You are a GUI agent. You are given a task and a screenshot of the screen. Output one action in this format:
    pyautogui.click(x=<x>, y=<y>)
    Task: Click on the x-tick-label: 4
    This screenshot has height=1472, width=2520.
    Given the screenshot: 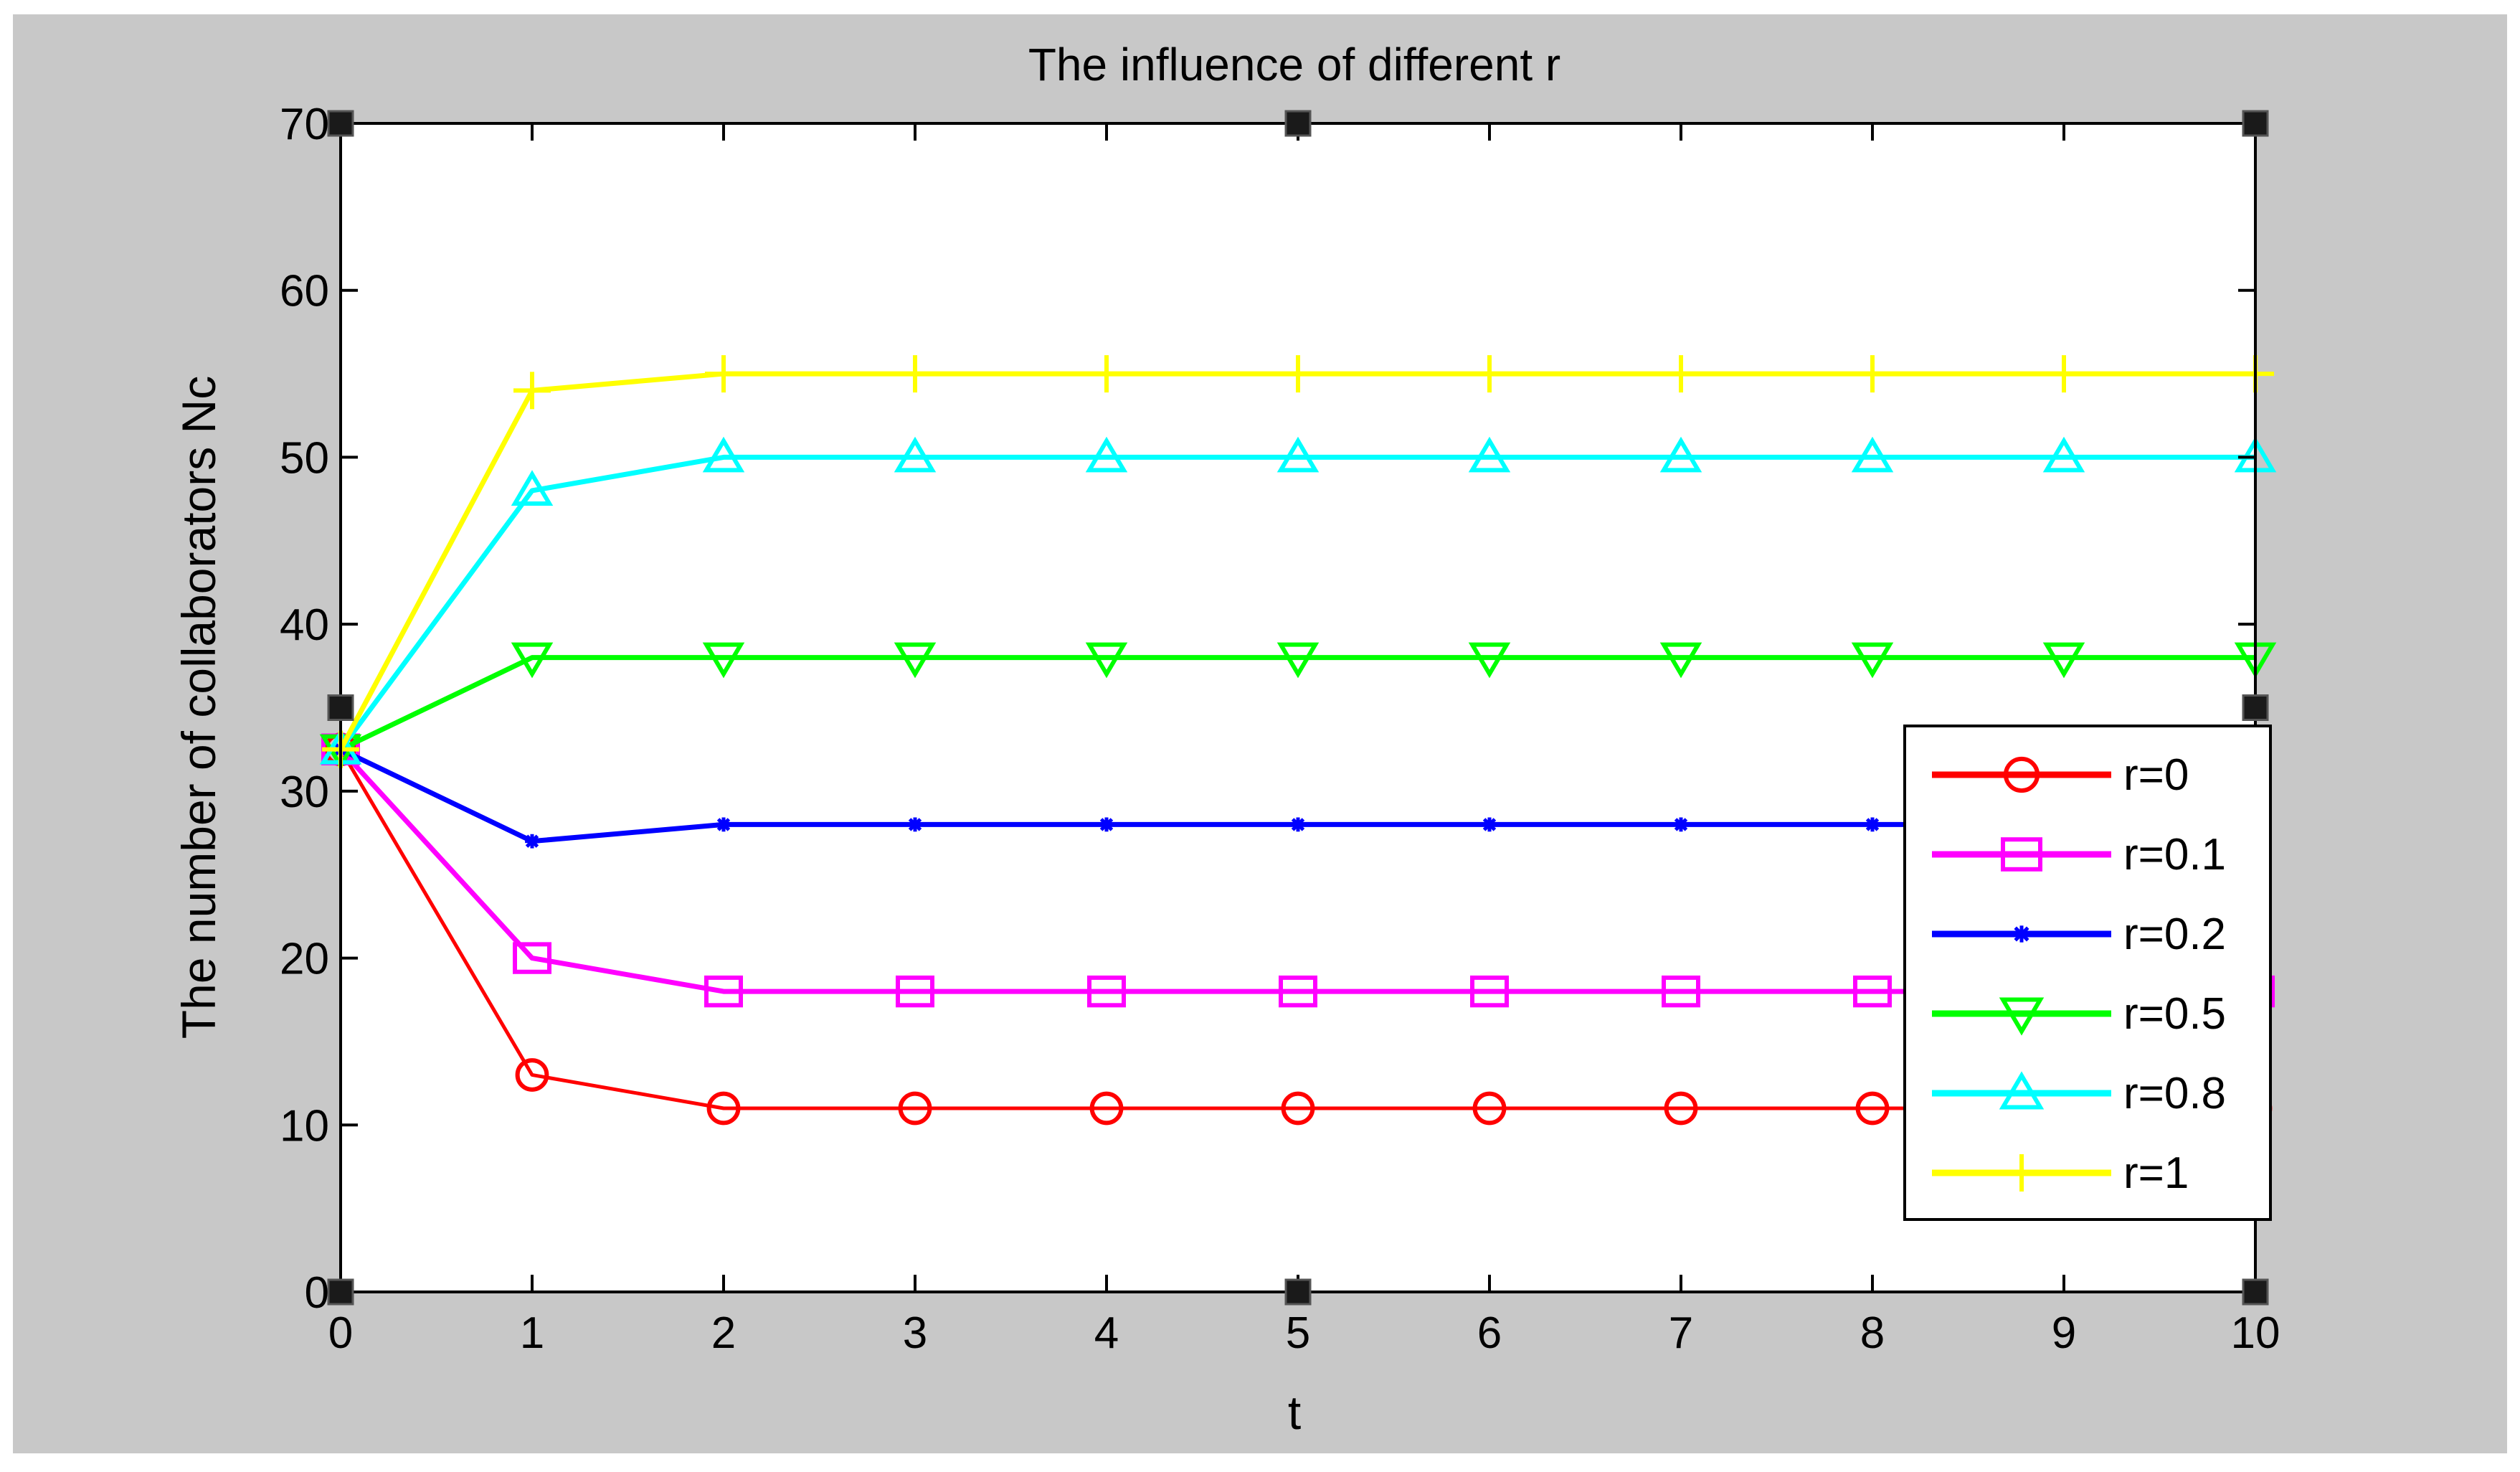 What is the action you would take?
    pyautogui.click(x=1106, y=1333)
    